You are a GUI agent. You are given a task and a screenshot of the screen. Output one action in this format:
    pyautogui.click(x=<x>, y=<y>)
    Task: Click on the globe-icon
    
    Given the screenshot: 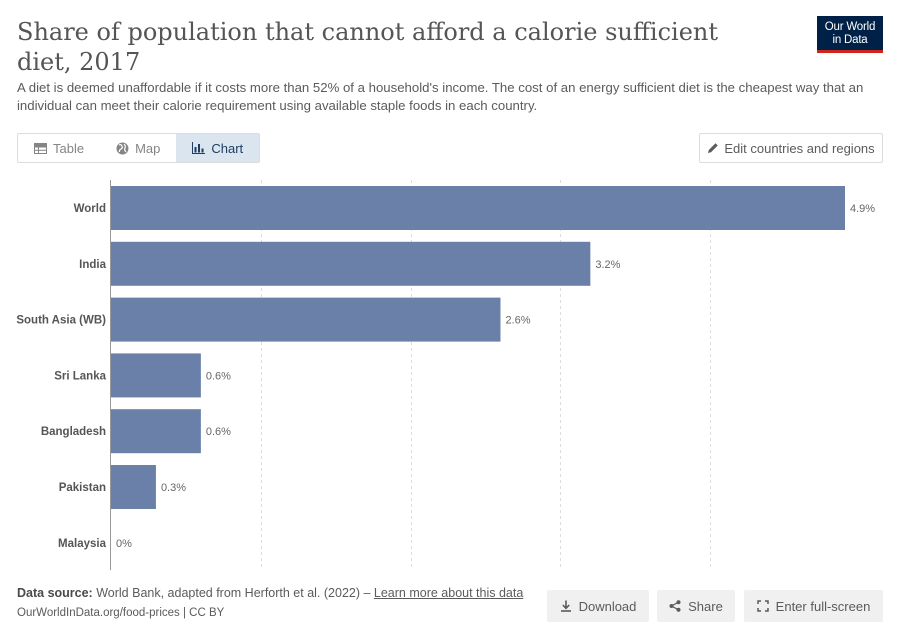 What is the action you would take?
    pyautogui.click(x=122, y=148)
    